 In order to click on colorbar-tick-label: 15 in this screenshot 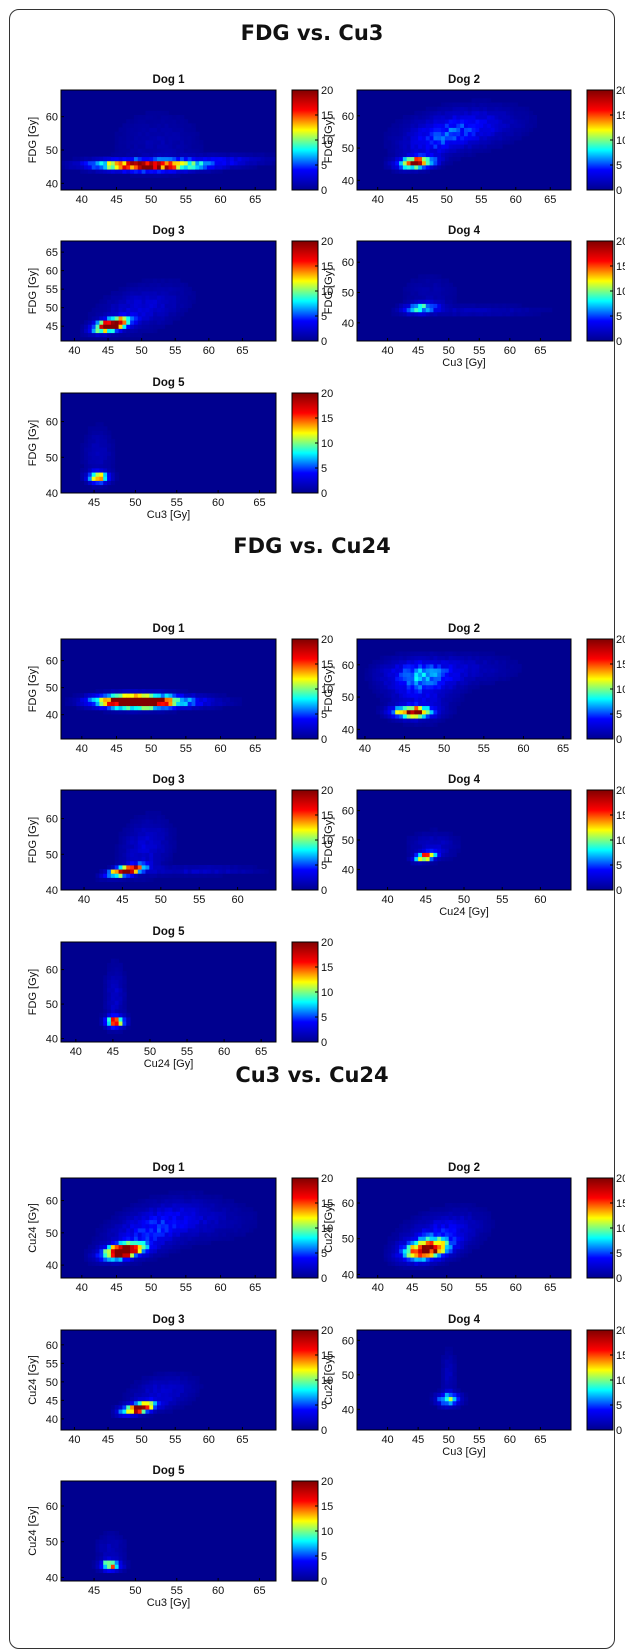, I will do `click(327, 816)`.